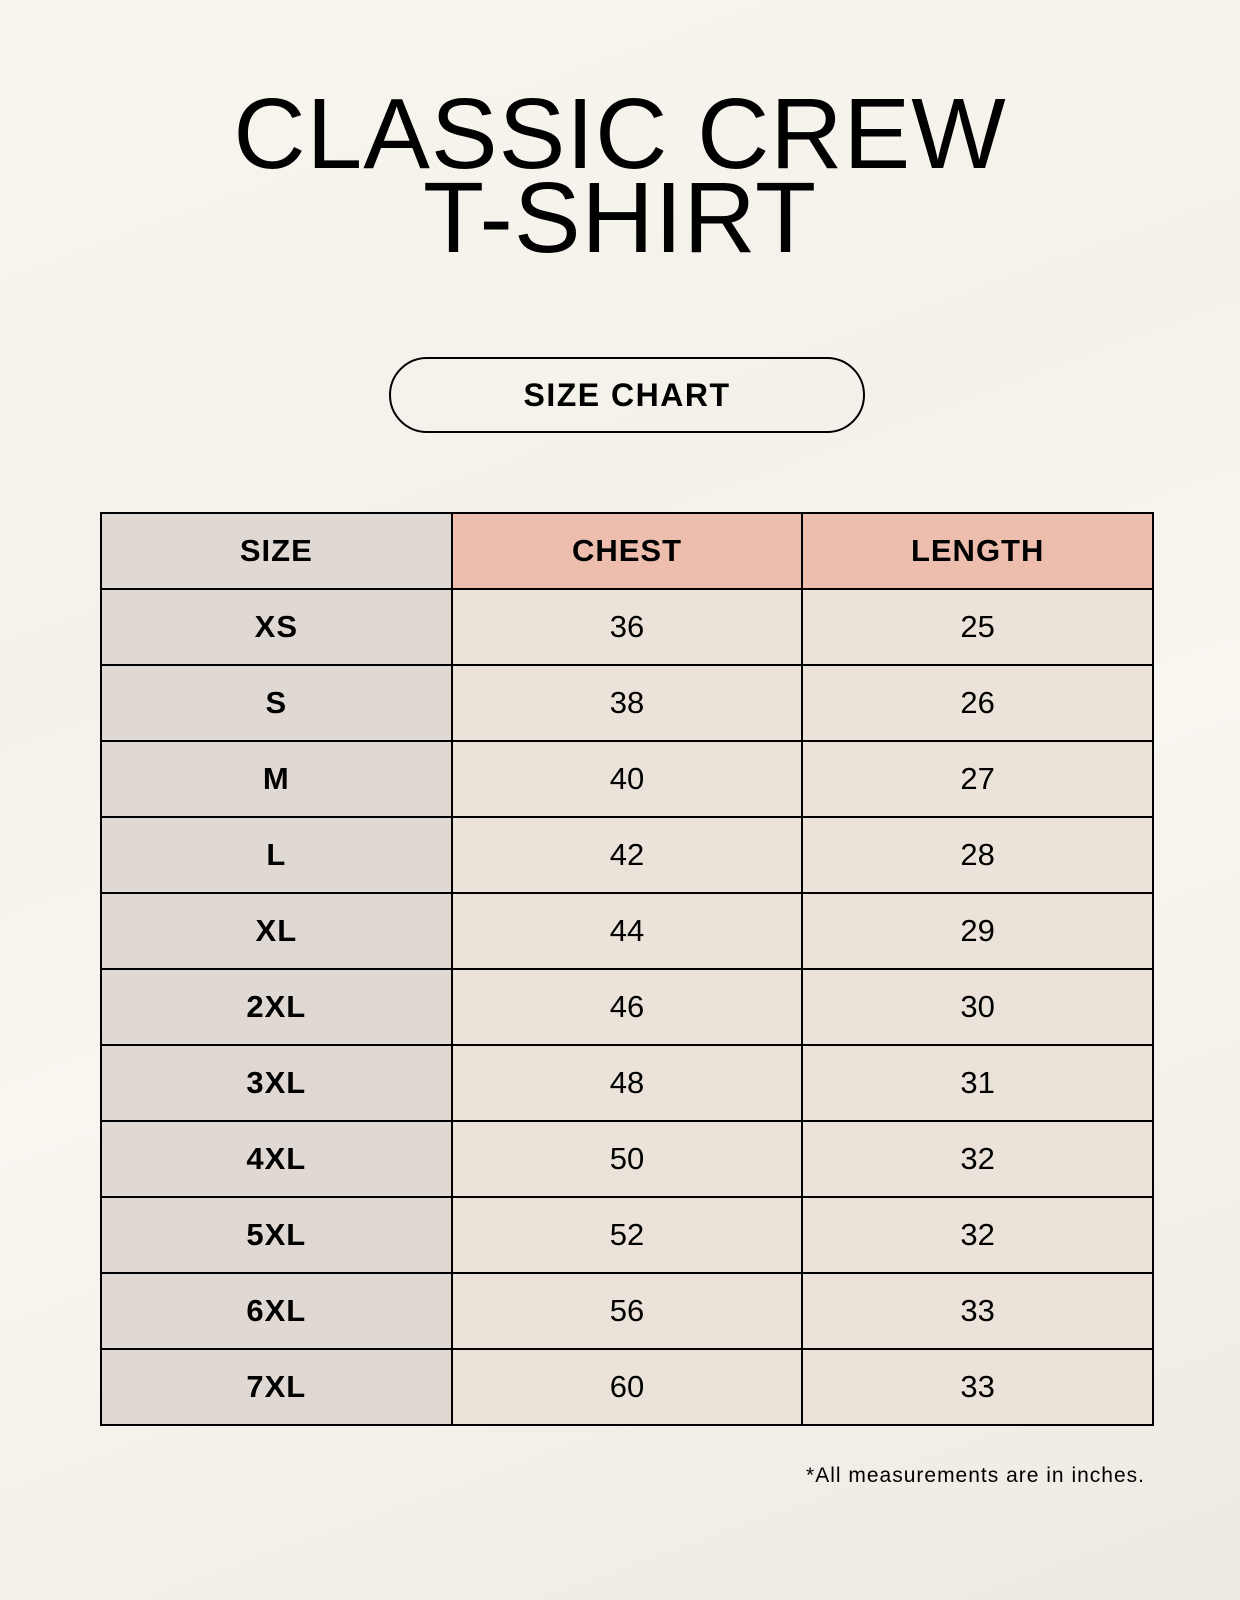 The height and width of the screenshot is (1600, 1240). I want to click on length-cell: 27, so click(977, 779).